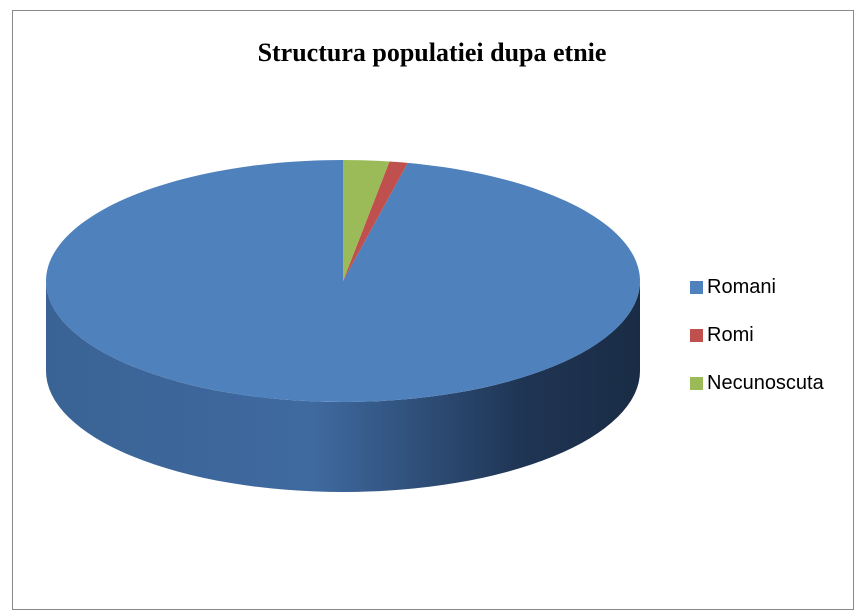 The width and height of the screenshot is (864, 610). I want to click on legend-item-necunoscuta: Necunoscuta, so click(777, 383).